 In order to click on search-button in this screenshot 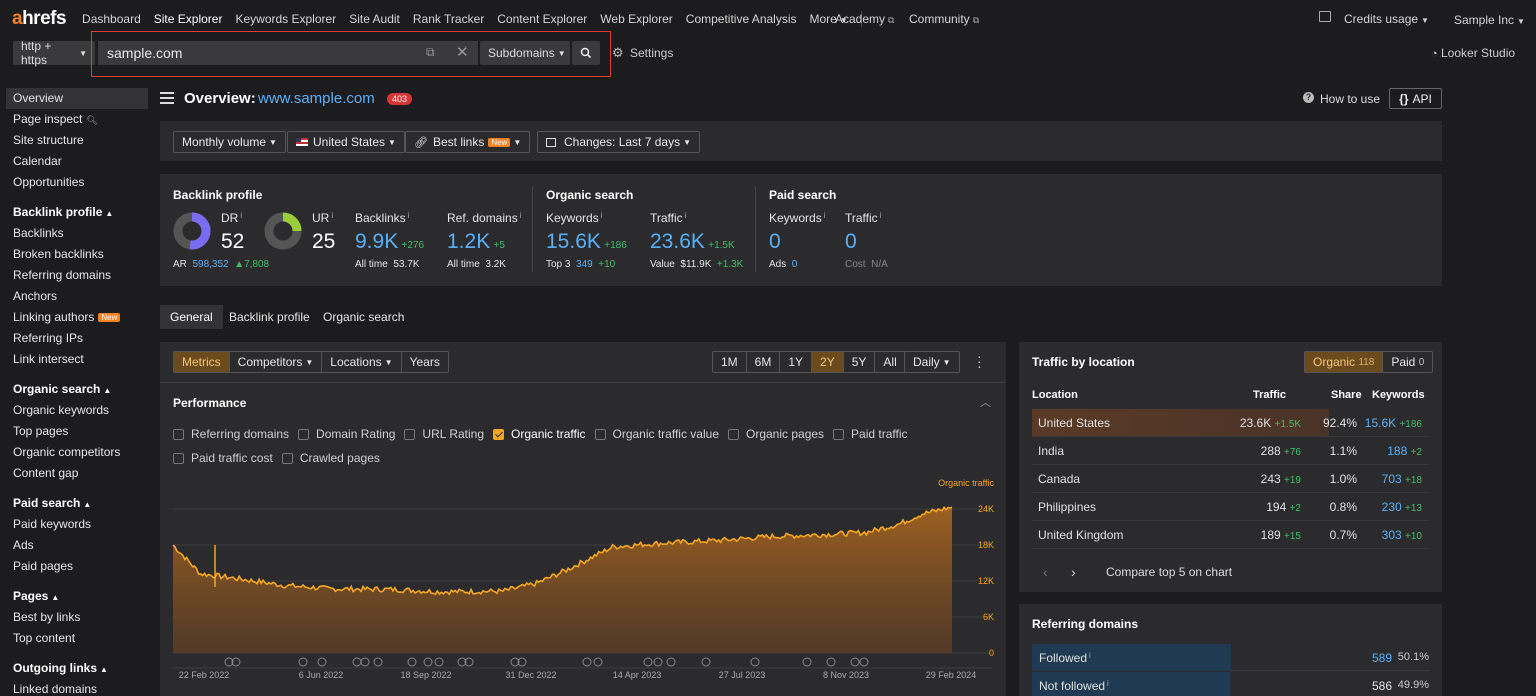, I will do `click(586, 53)`.